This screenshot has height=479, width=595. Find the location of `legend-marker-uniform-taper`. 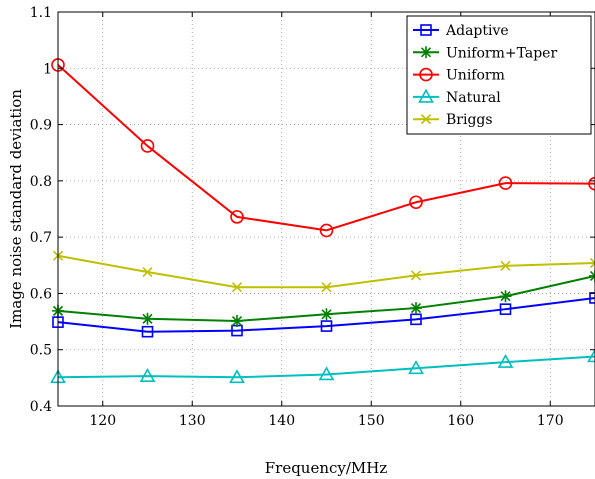

legend-marker-uniform-taper is located at coordinates (426, 52).